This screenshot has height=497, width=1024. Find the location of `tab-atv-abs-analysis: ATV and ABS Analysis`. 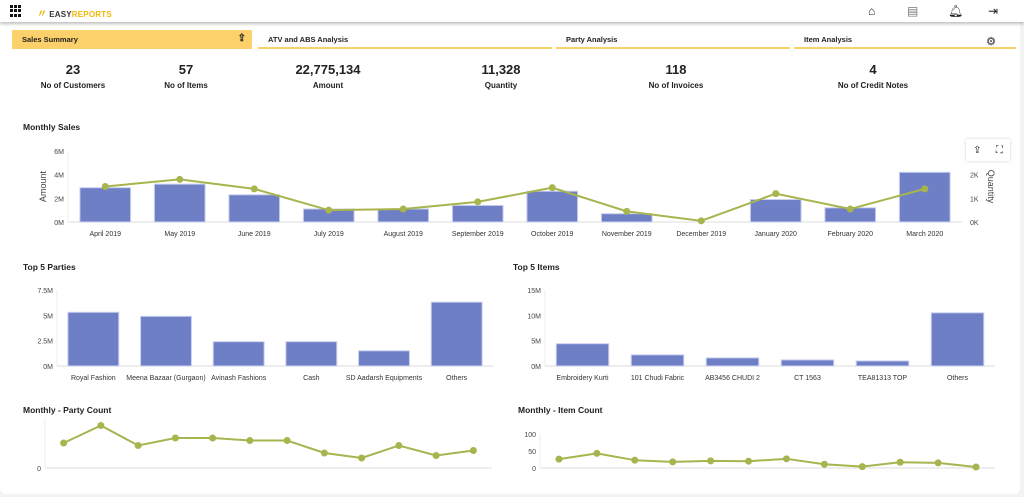

tab-atv-abs-analysis: ATV and ABS Analysis is located at coordinates (405, 39).